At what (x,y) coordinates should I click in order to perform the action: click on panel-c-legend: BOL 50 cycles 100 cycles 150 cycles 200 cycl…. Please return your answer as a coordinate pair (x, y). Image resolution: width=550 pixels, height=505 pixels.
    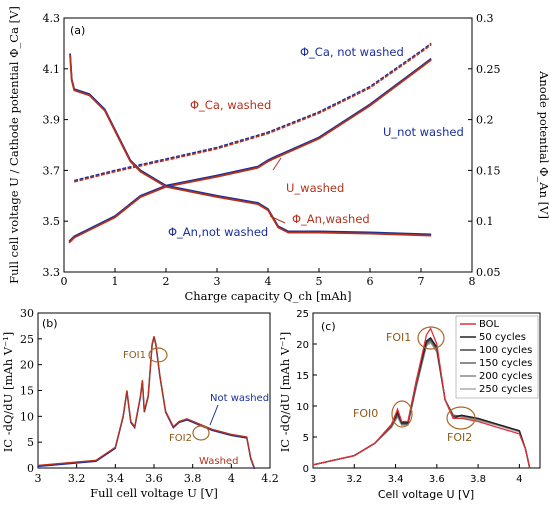
    Looking at the image, I should click on (497, 357).